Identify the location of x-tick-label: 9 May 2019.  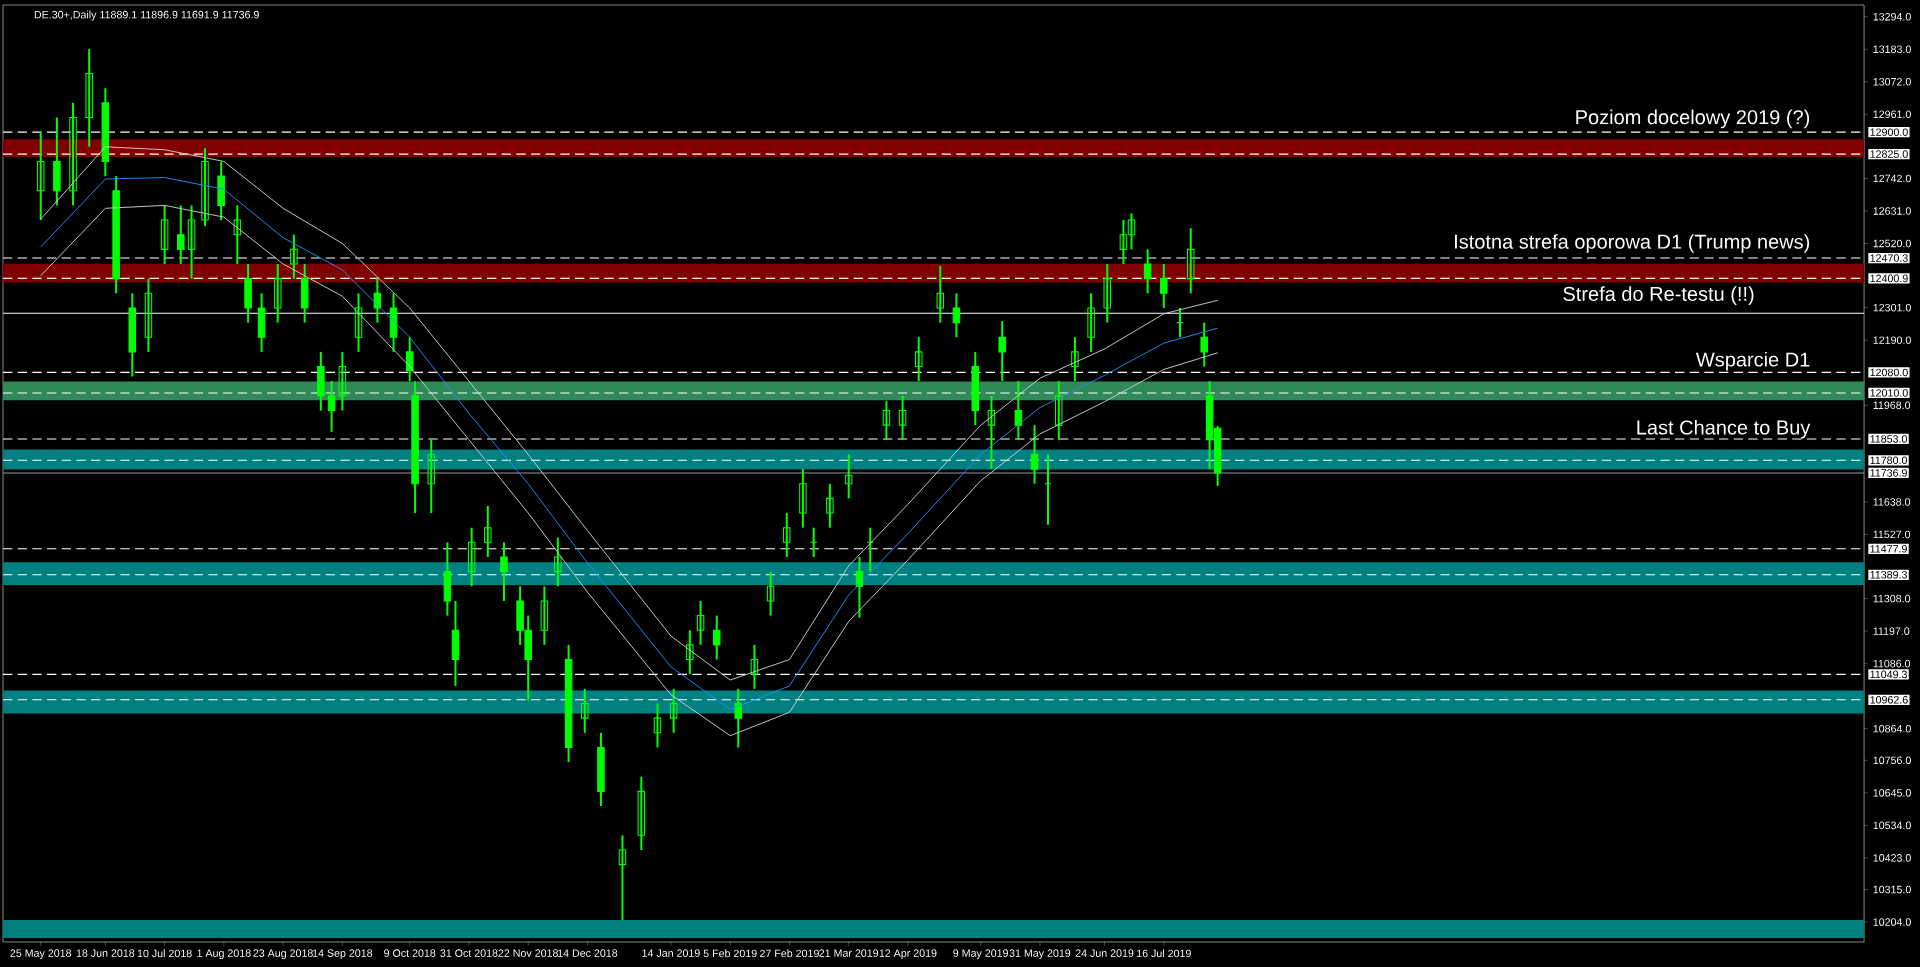
(981, 954).